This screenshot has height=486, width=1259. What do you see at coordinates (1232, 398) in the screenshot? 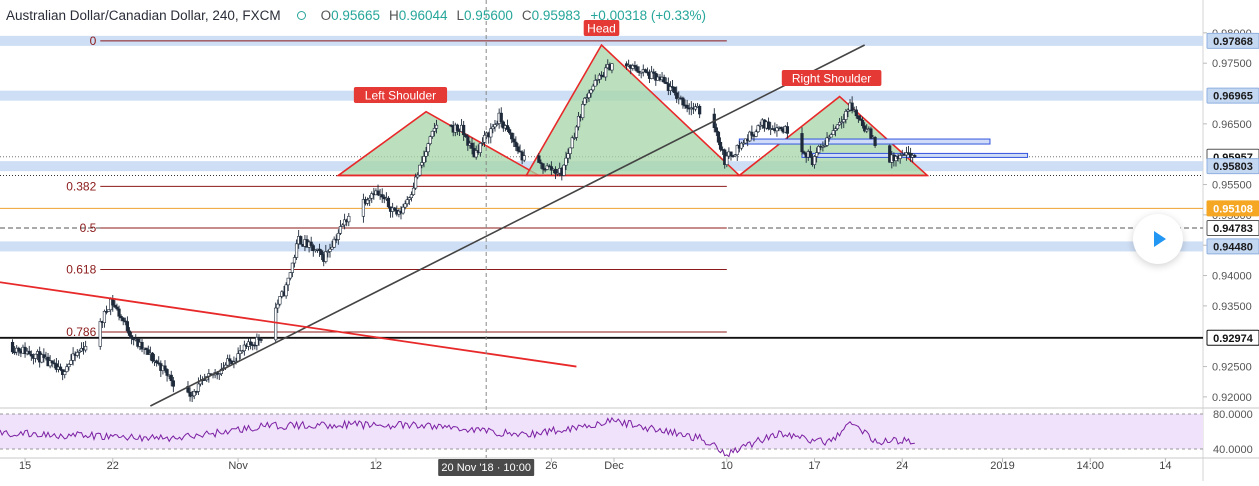
I see `price-tick-label: 0.92000` at bounding box center [1232, 398].